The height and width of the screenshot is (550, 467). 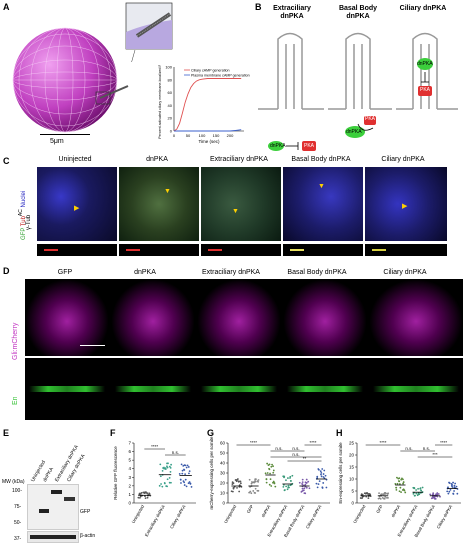 What do you see at coordinates (6, 433) in the screenshot?
I see `panel-e-label: E` at bounding box center [6, 433].